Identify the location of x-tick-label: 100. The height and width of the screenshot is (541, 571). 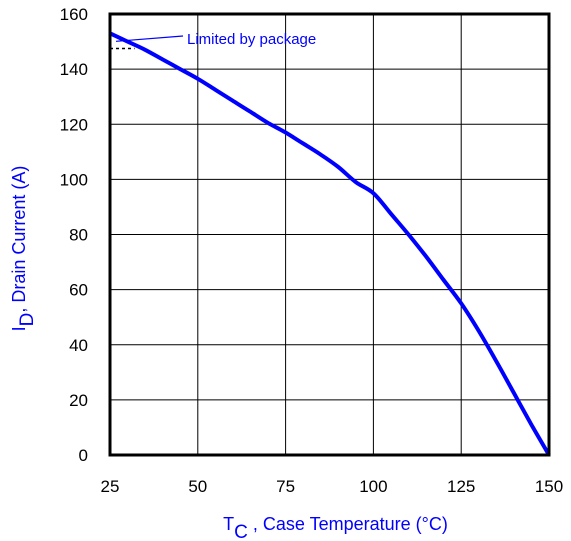
(373, 486).